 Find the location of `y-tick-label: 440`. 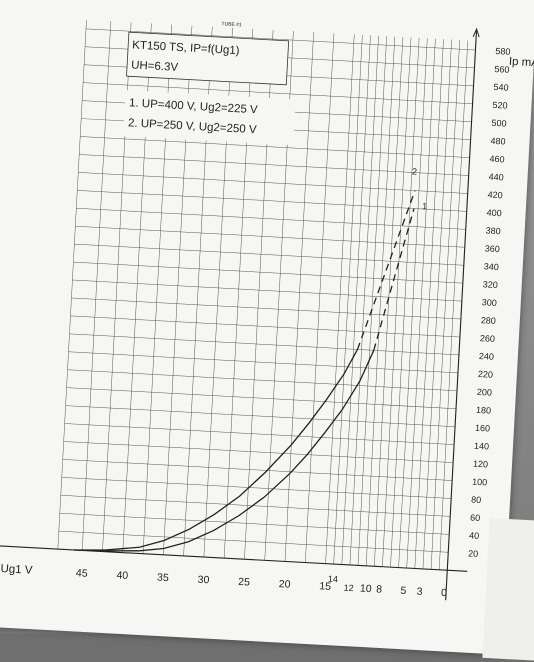

y-tick-label: 440 is located at coordinates (496, 177).